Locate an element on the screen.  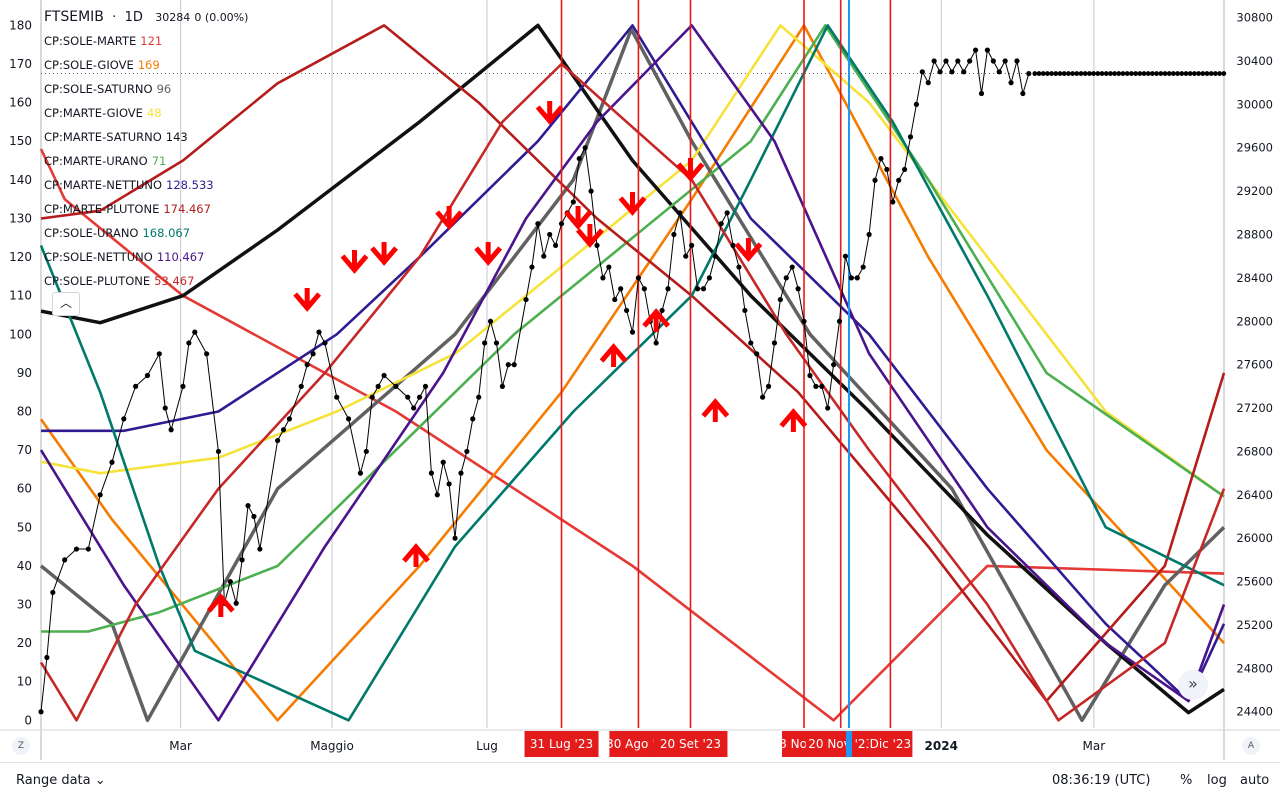
left-tick-label: 160 is located at coordinates (20, 103).